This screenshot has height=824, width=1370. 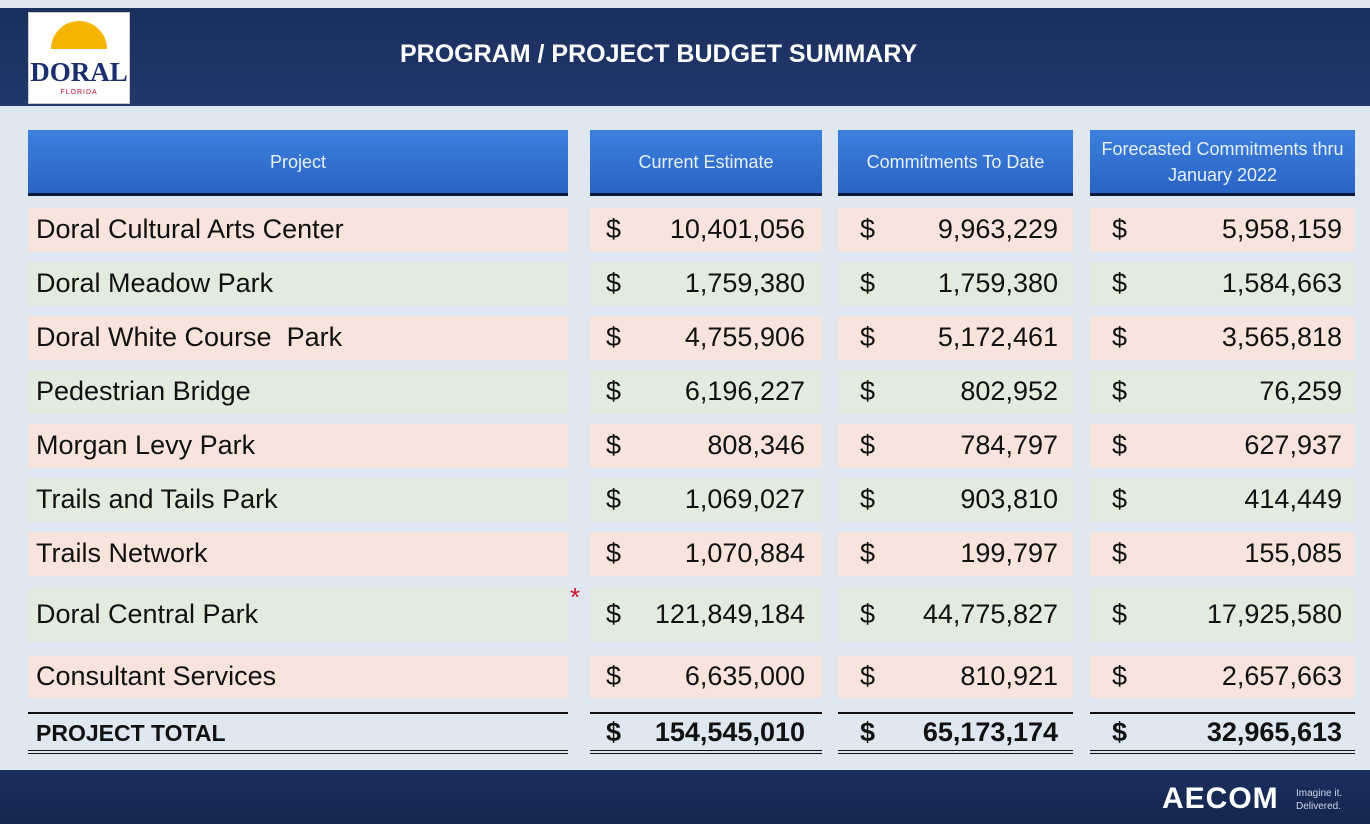 I want to click on amount: 627,937, so click(x=1293, y=445).